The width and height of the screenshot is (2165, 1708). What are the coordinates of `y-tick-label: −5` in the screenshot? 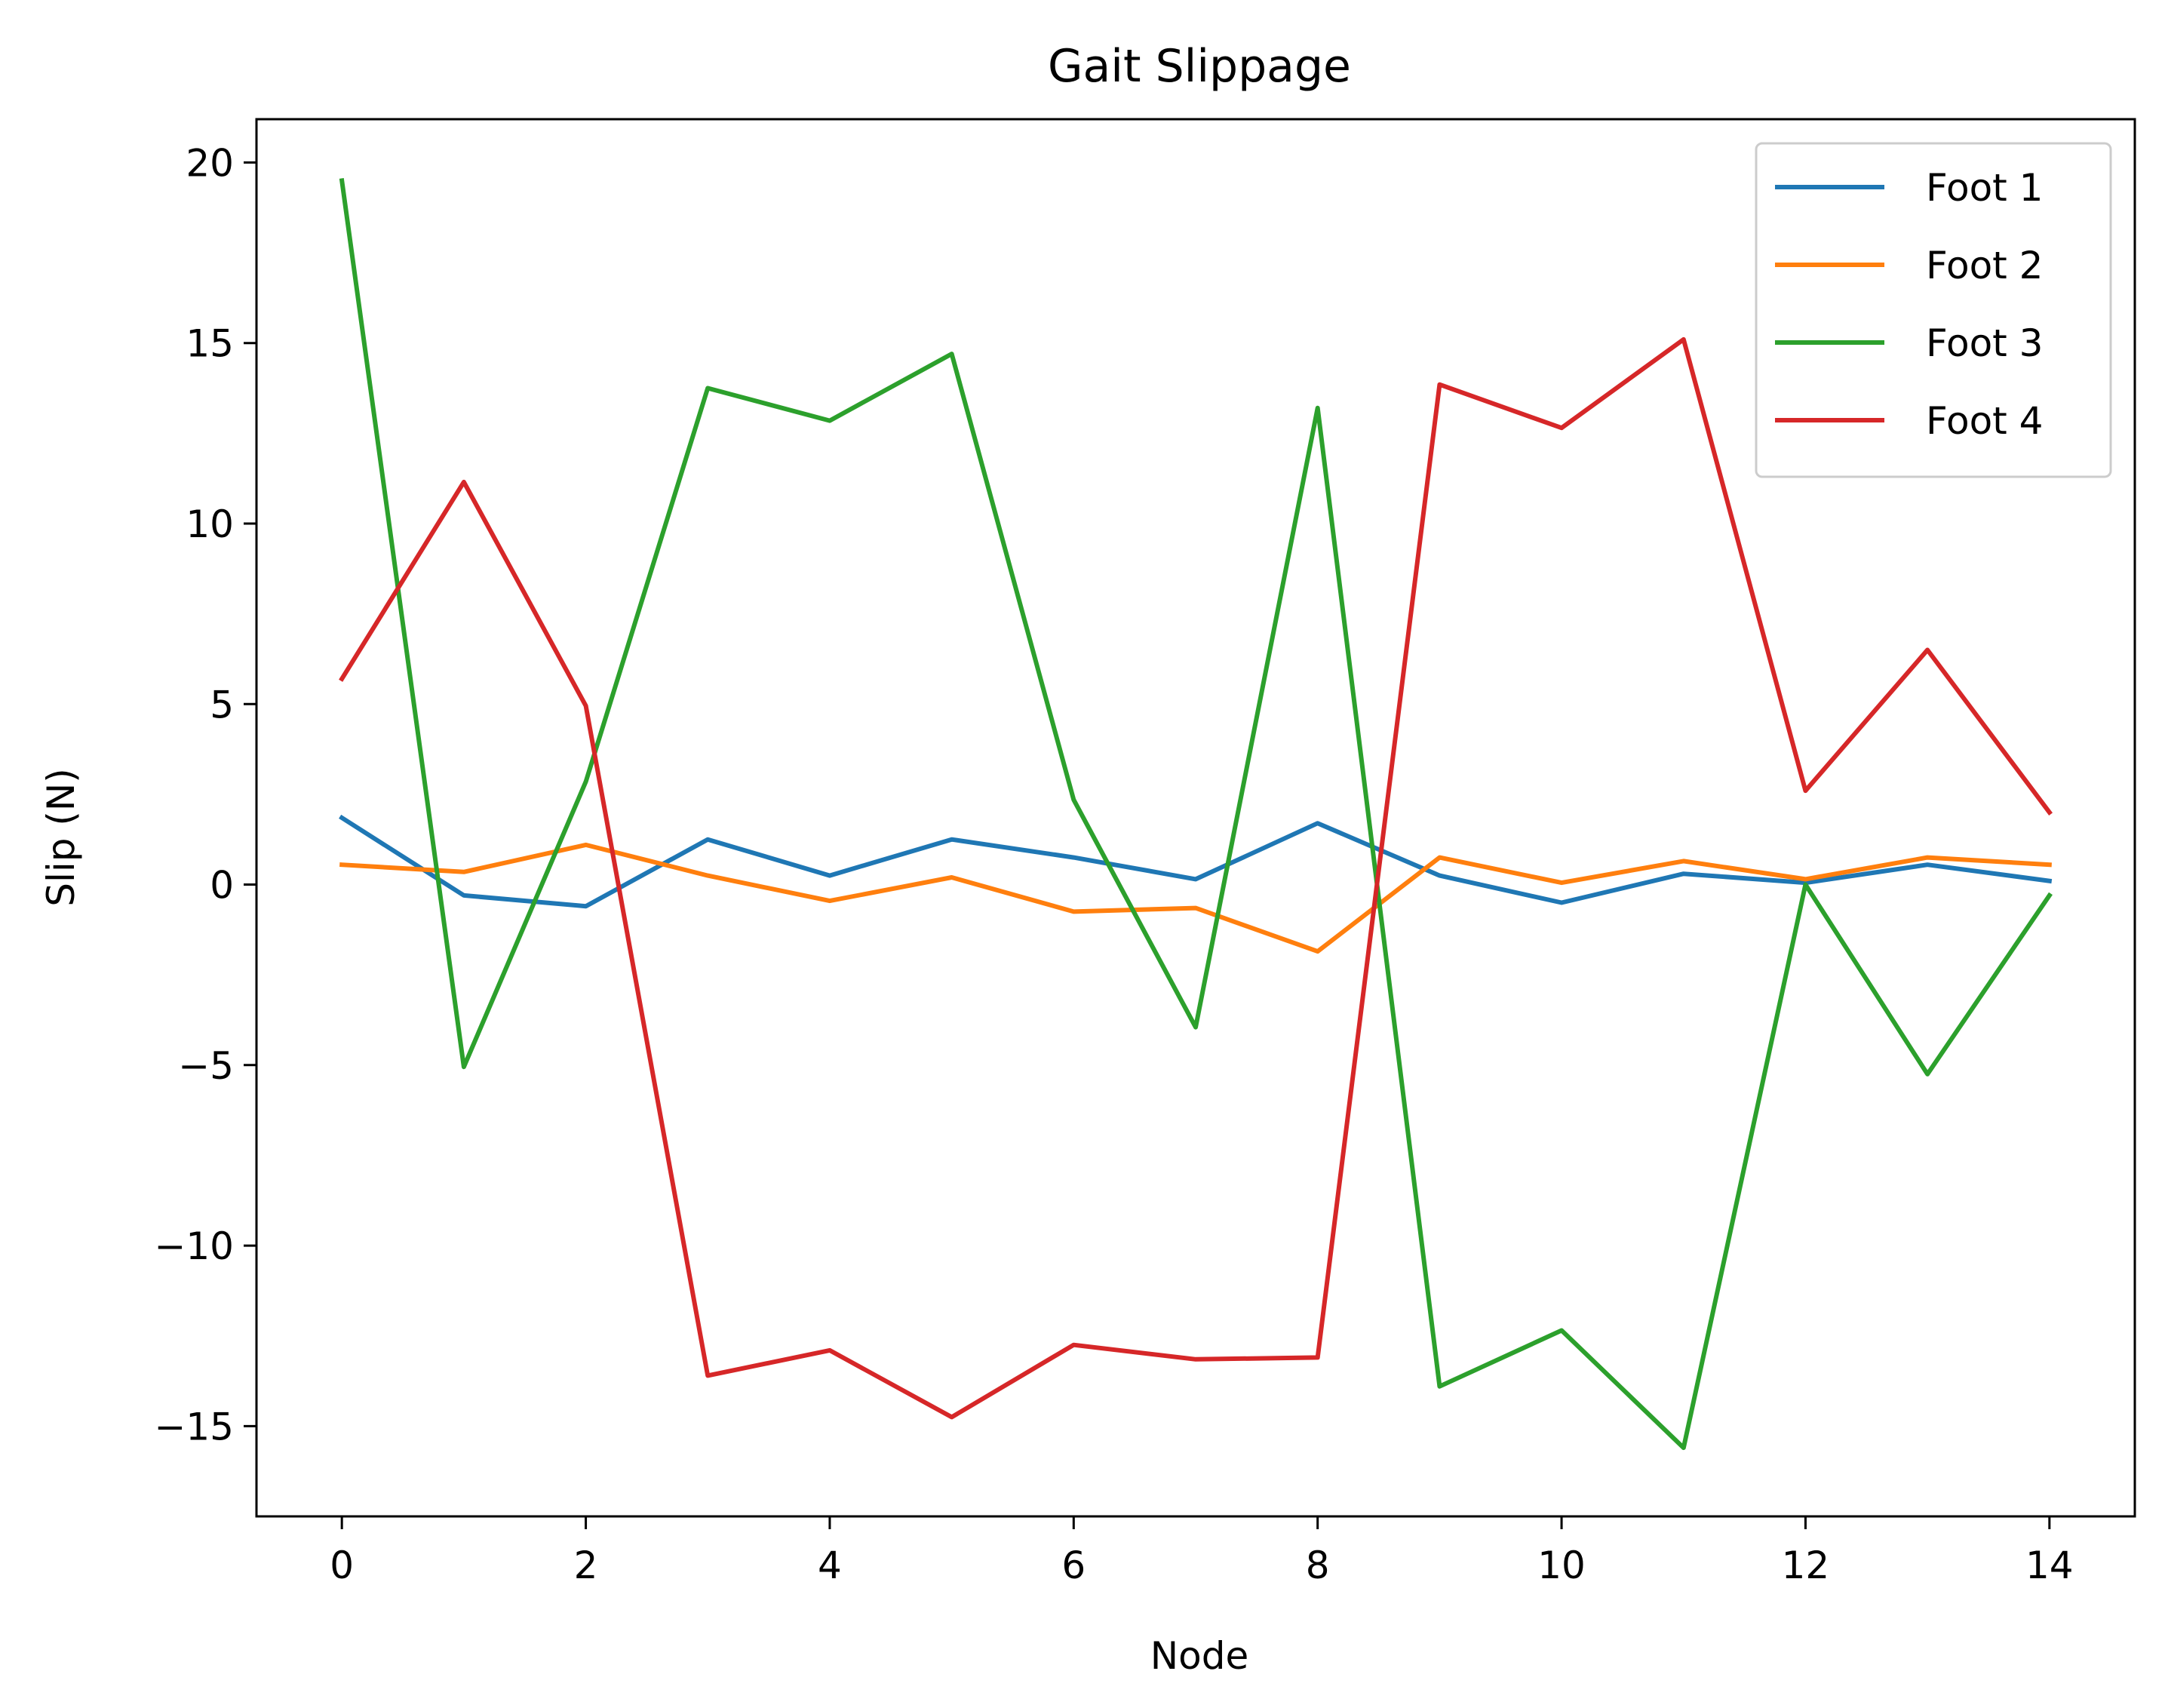 It's located at (206, 1066).